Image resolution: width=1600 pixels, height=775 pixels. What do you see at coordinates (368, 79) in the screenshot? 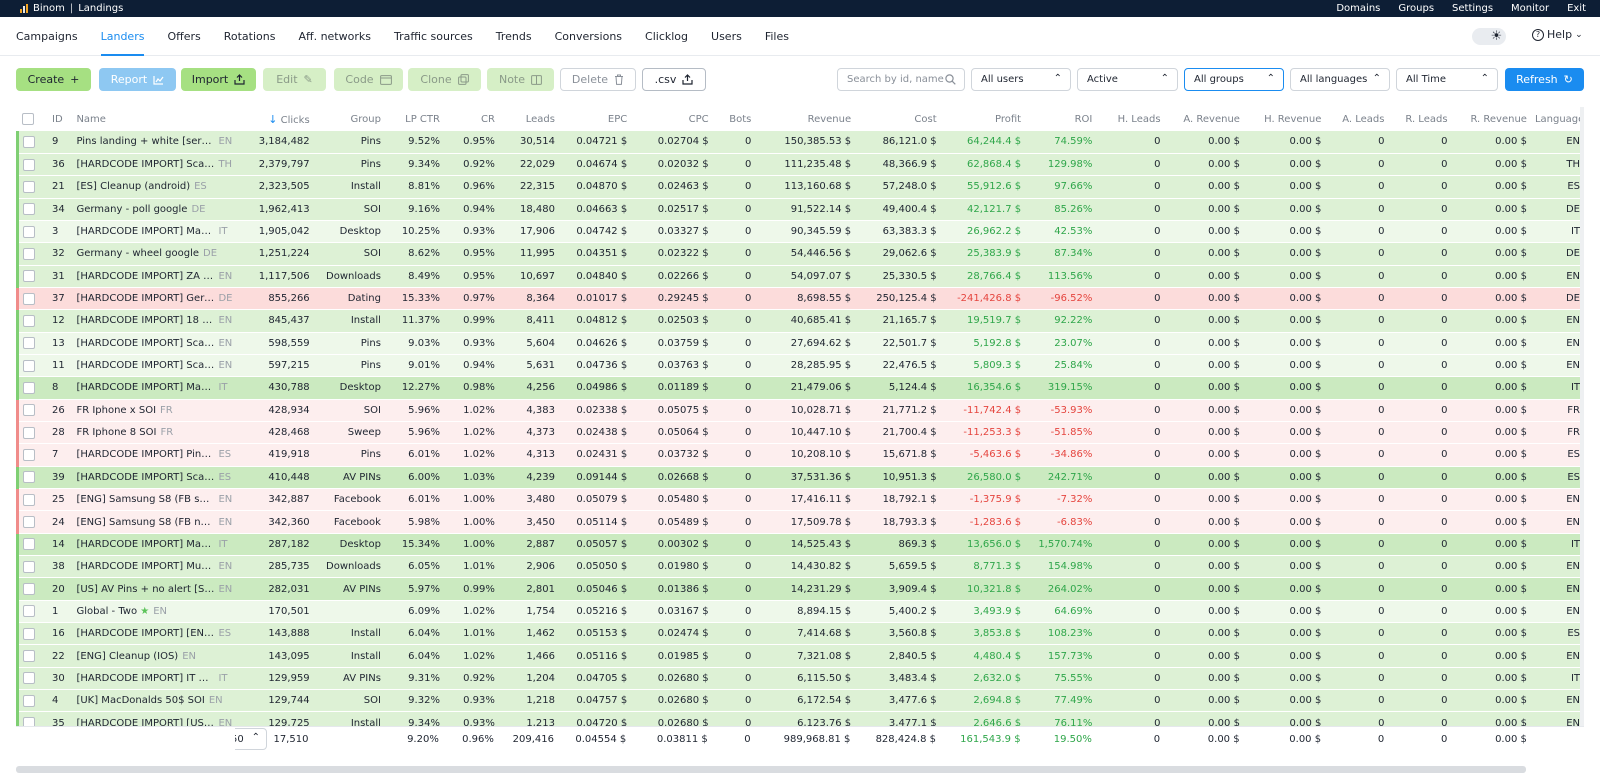
I see `code-button: Code` at bounding box center [368, 79].